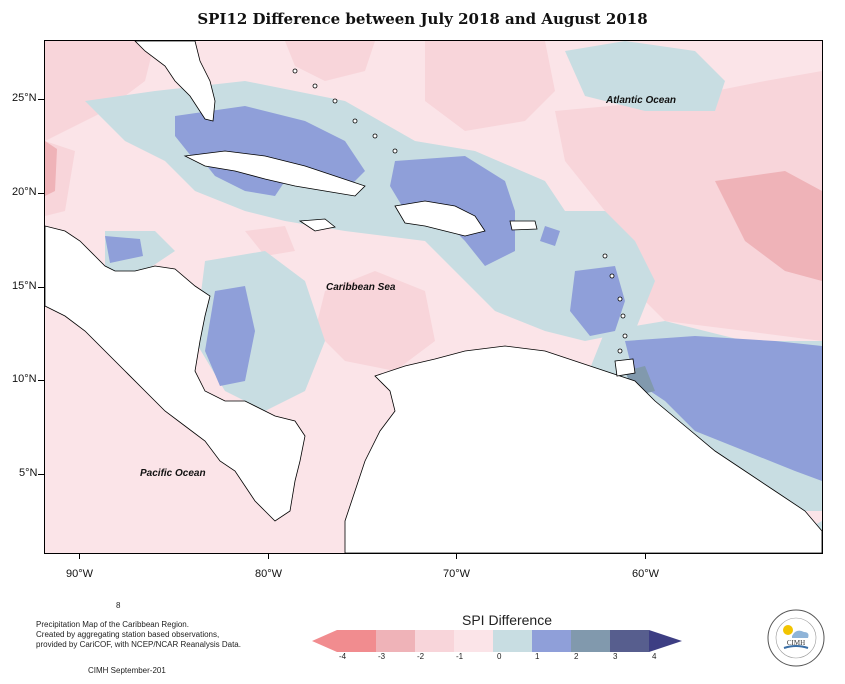  I want to click on legend-tick: 1, so click(537, 656).